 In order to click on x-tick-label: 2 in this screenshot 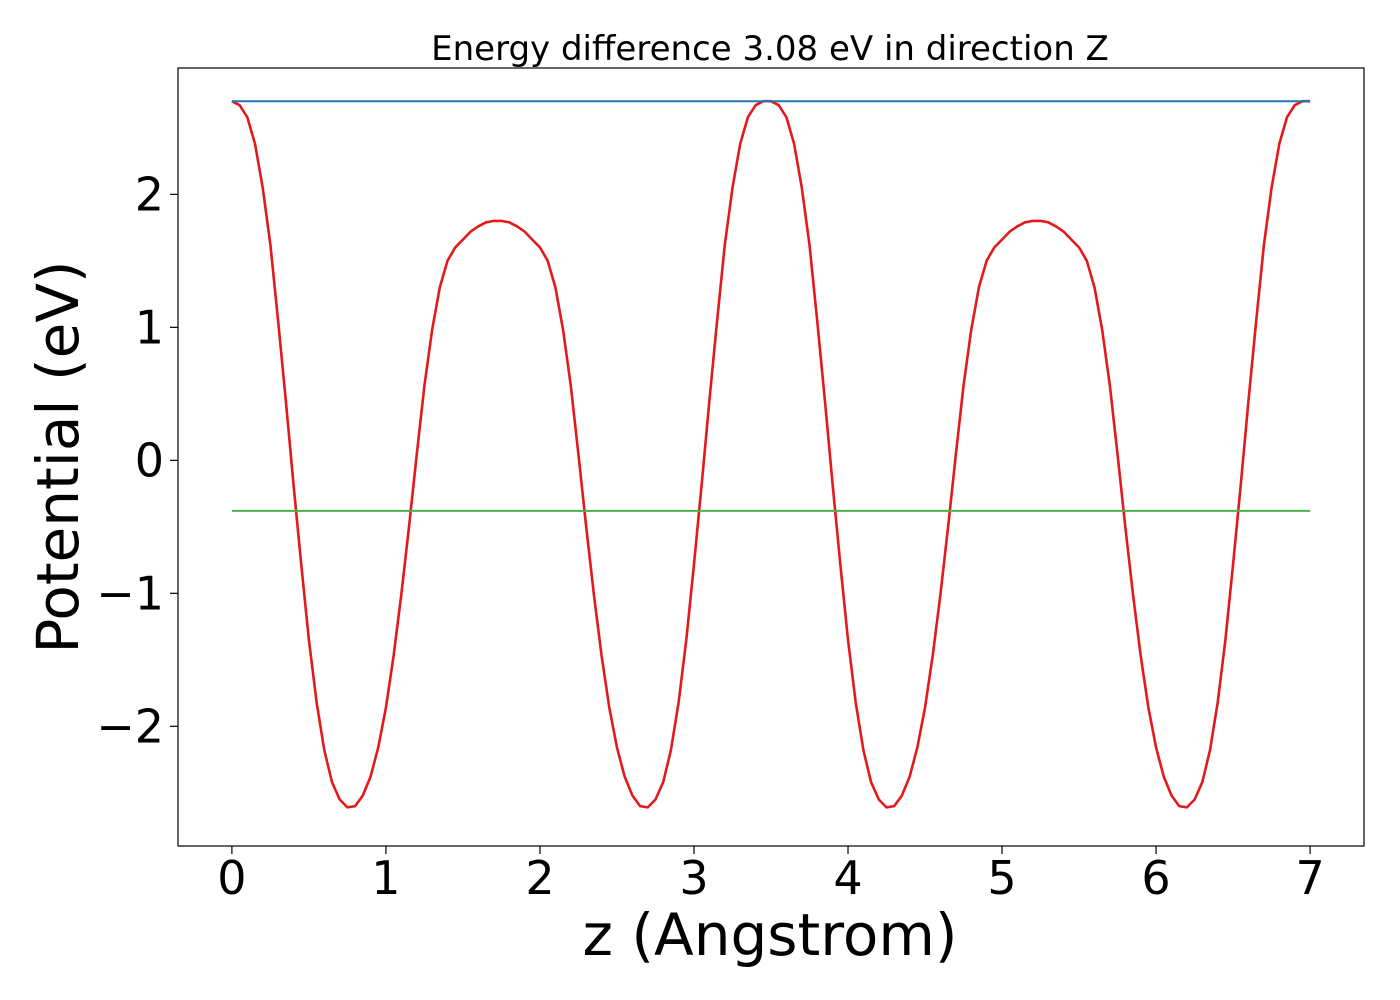, I will do `click(539, 878)`.